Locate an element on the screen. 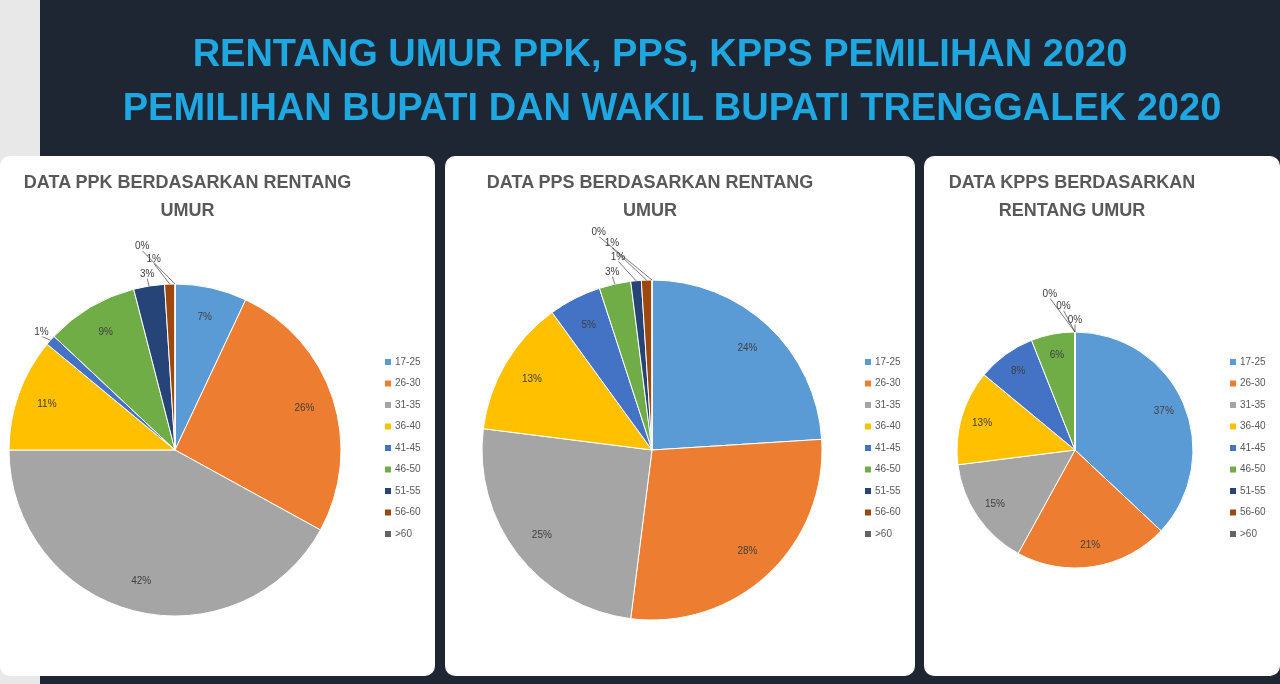 The image size is (1280, 684). data-label: 28% is located at coordinates (747, 551).